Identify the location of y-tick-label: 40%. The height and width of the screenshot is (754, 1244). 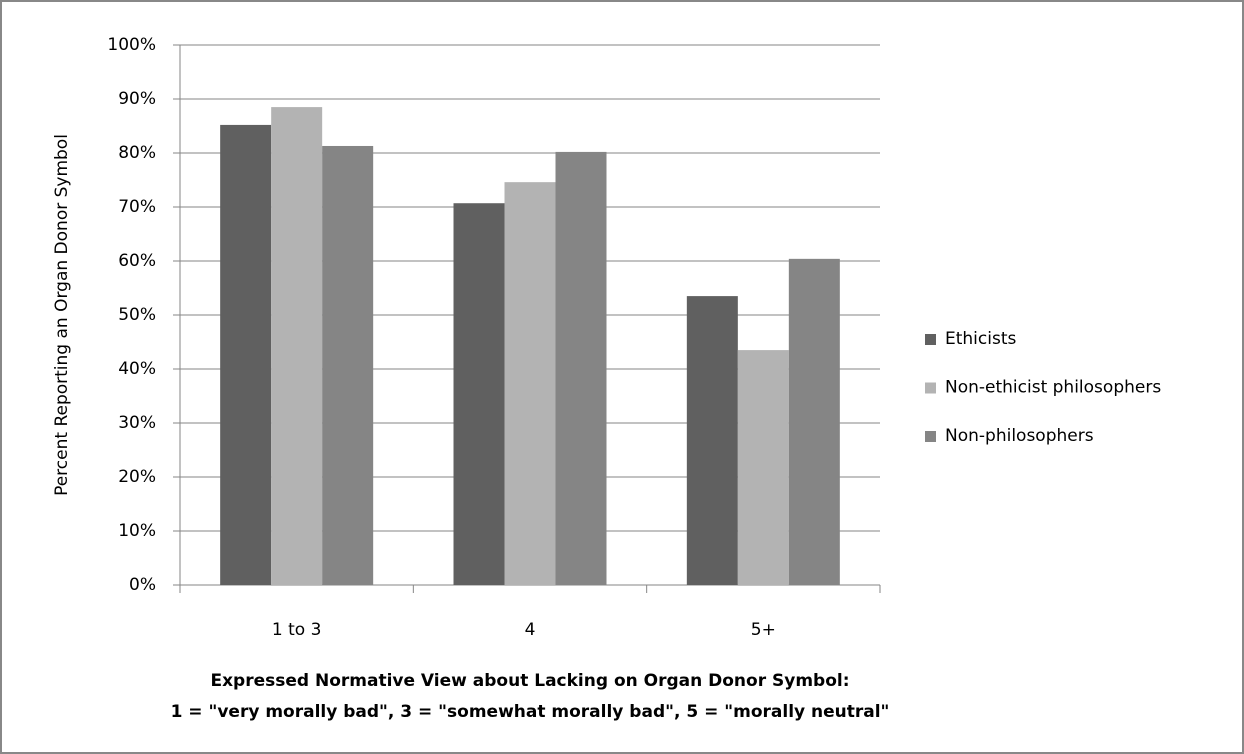
(137, 369).